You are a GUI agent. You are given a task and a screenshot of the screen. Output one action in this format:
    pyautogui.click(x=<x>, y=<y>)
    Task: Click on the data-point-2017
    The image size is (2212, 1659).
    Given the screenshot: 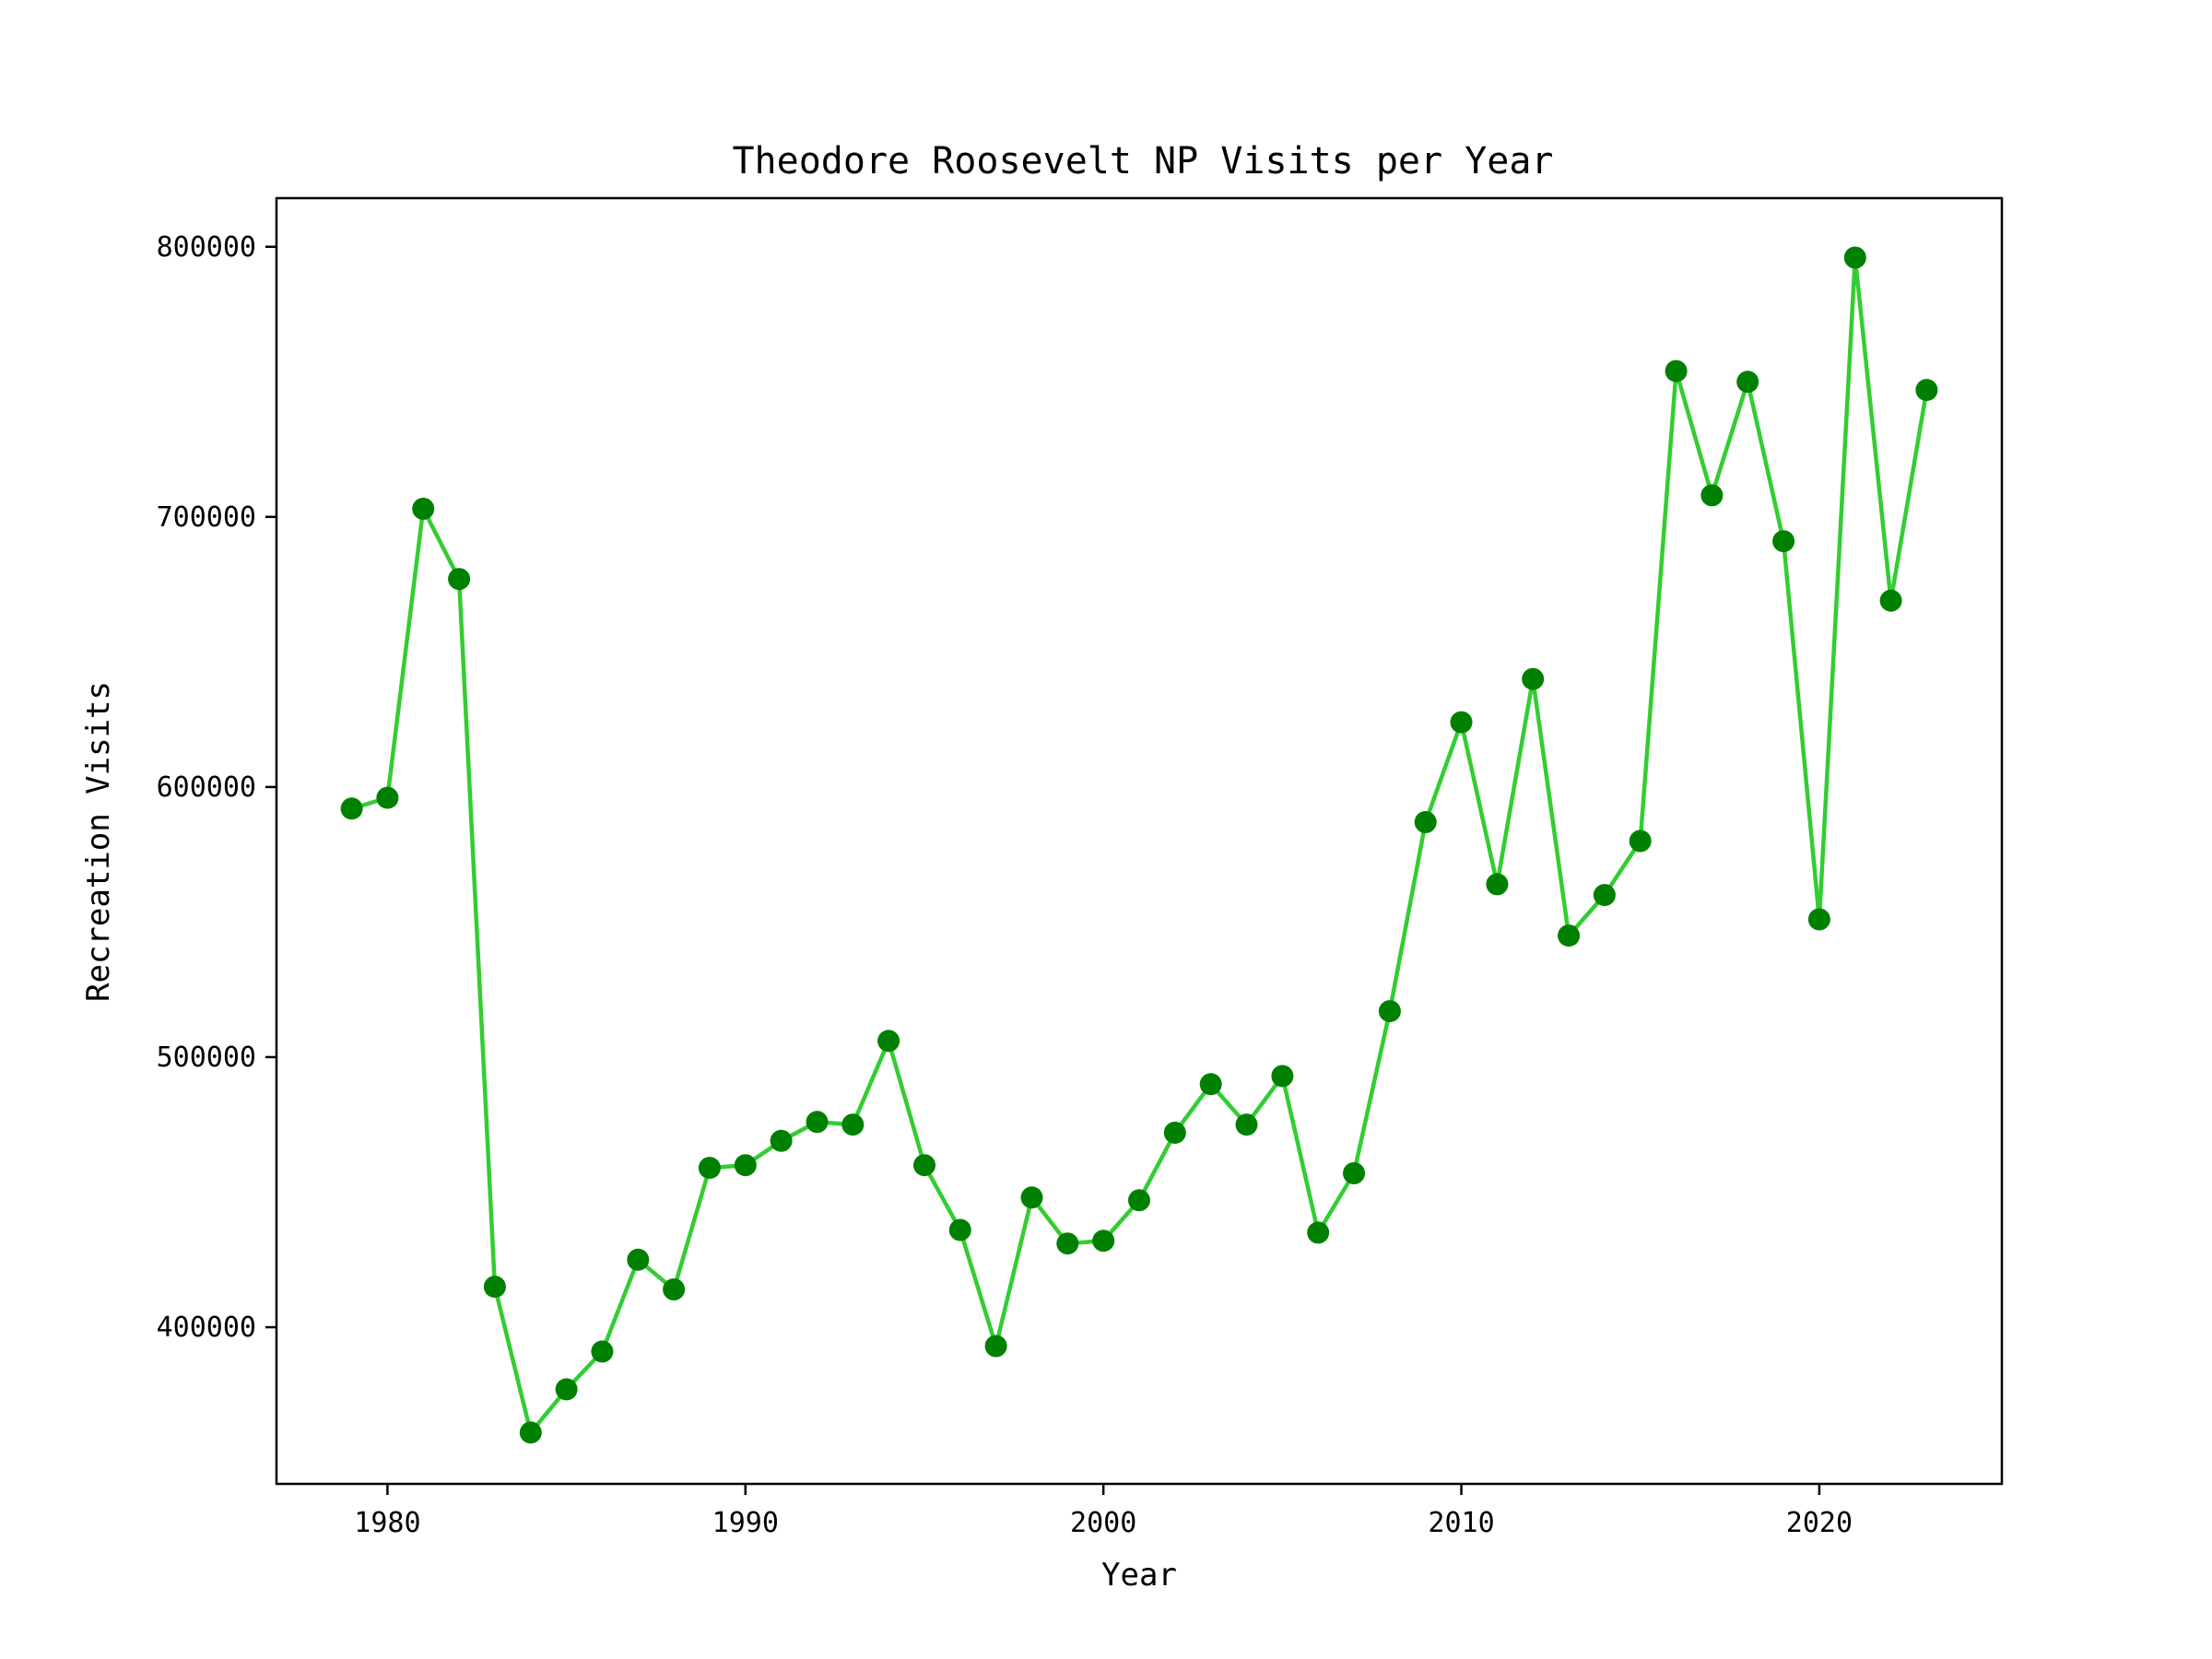 What is the action you would take?
    pyautogui.click(x=1712, y=495)
    